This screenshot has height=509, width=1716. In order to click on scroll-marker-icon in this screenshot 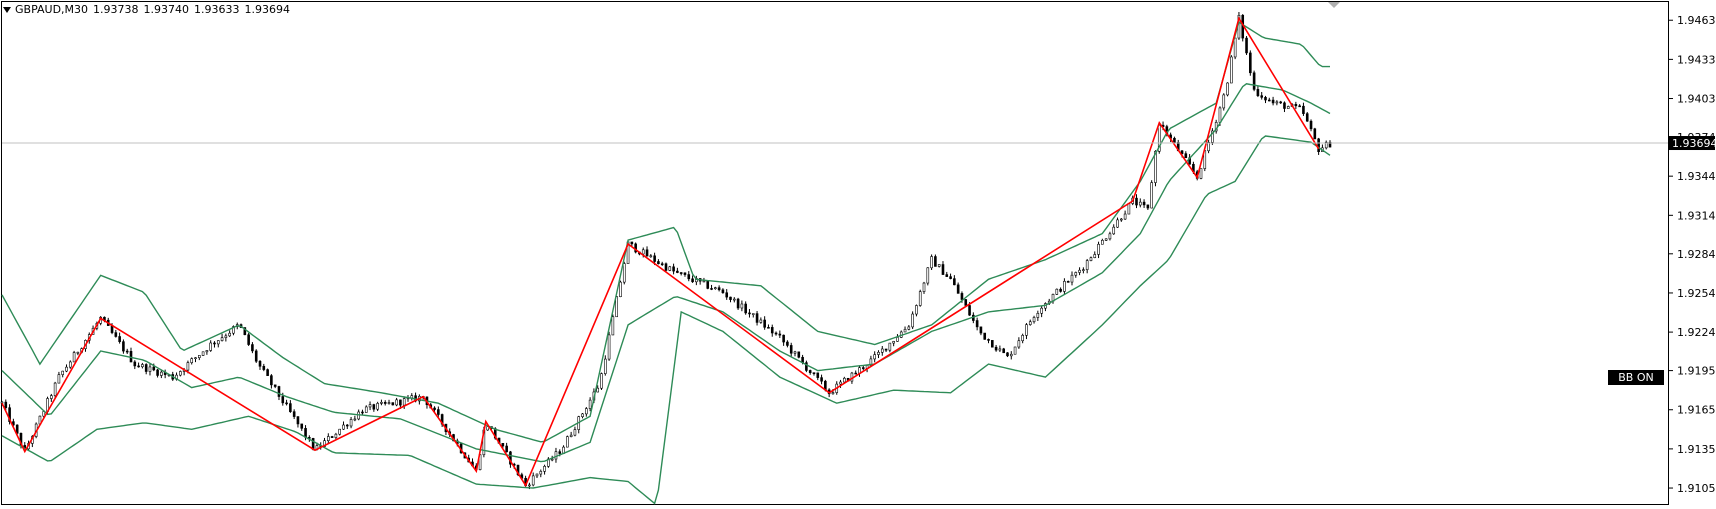, I will do `click(1334, 5)`.